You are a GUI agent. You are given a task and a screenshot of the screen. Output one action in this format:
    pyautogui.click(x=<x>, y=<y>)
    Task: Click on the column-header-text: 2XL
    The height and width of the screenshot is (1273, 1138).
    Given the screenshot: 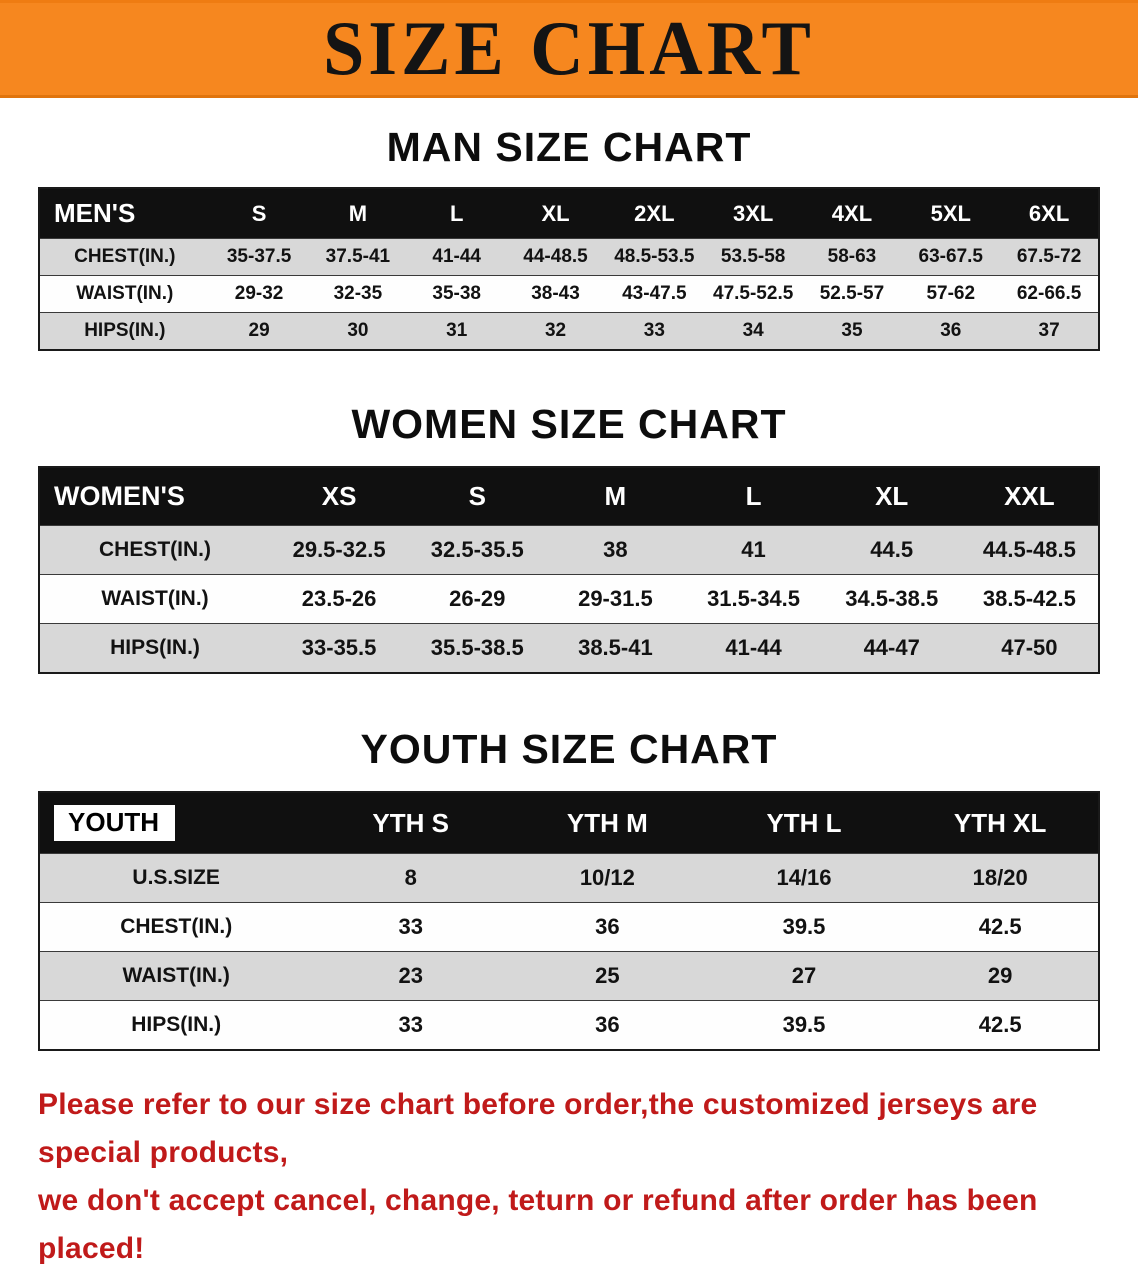 What is the action you would take?
    pyautogui.click(x=654, y=213)
    